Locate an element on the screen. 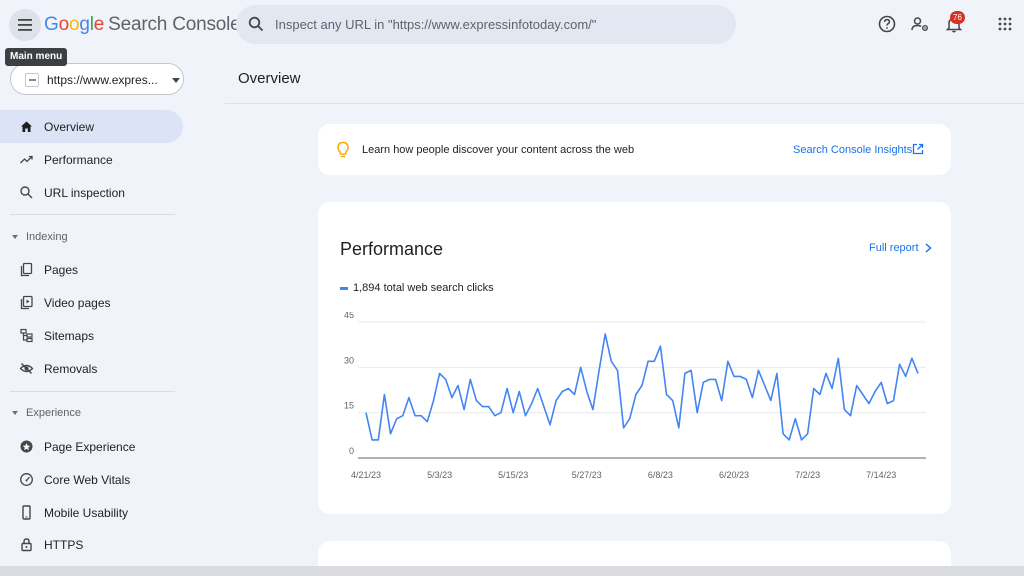 The image size is (1024, 576). x-tick-label: 5/3/23 is located at coordinates (439, 475).